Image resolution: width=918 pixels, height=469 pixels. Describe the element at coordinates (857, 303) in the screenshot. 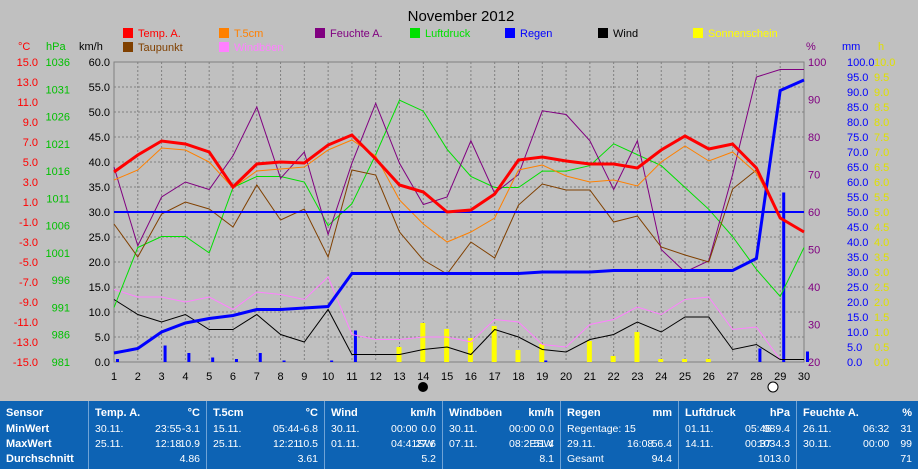

I see `rain-axis-tick: 20.0` at that location.